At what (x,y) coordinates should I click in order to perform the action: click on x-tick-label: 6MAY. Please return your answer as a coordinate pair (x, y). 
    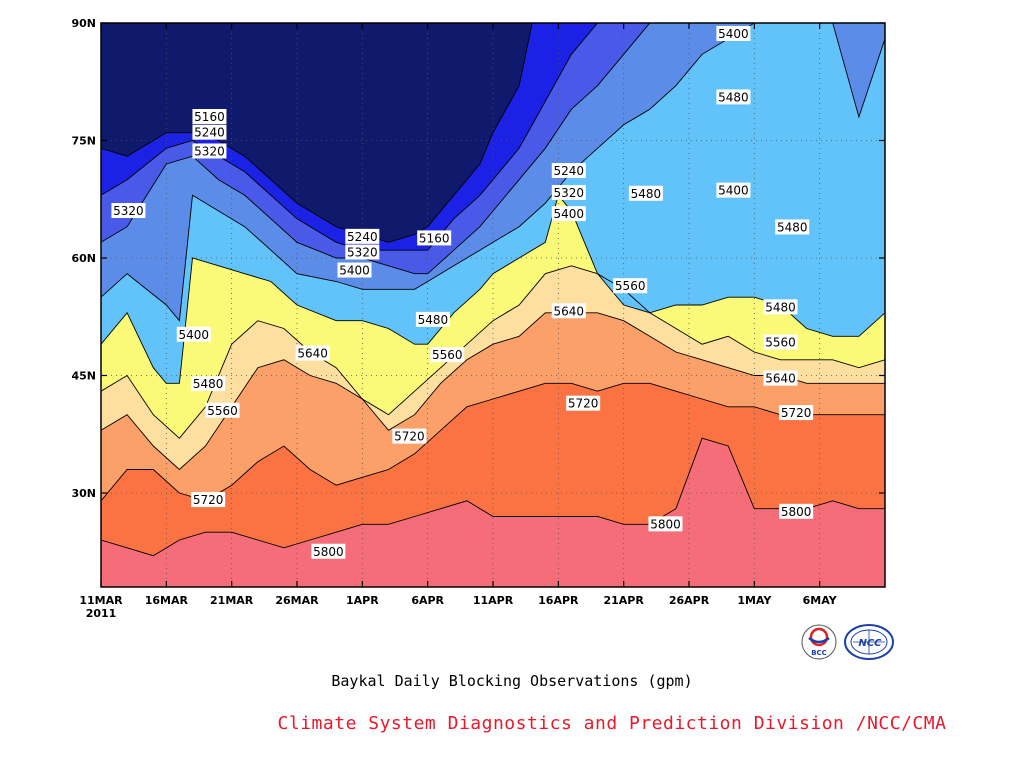
    Looking at the image, I should click on (820, 600).